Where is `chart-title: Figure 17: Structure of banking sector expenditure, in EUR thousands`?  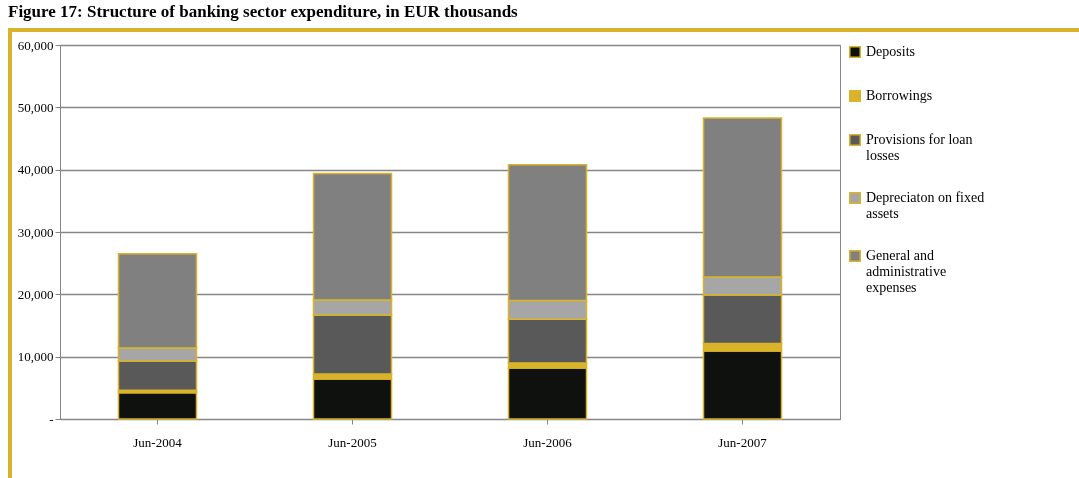 chart-title: Figure 17: Structure of banking sector expenditure, in EUR thousands is located at coordinates (263, 12).